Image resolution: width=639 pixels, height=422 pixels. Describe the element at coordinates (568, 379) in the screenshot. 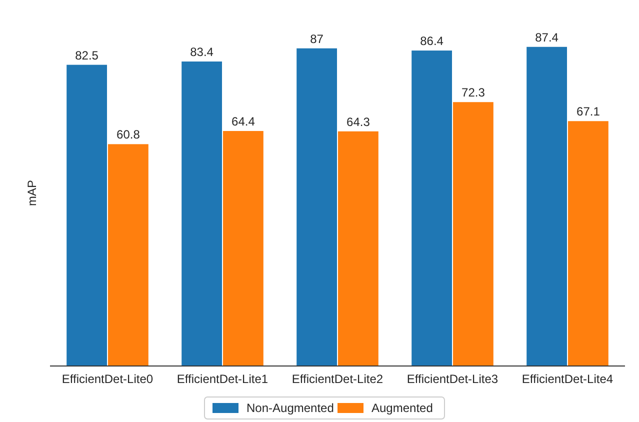

I see `x-tick-label: EfficientDet-Lite4` at that location.